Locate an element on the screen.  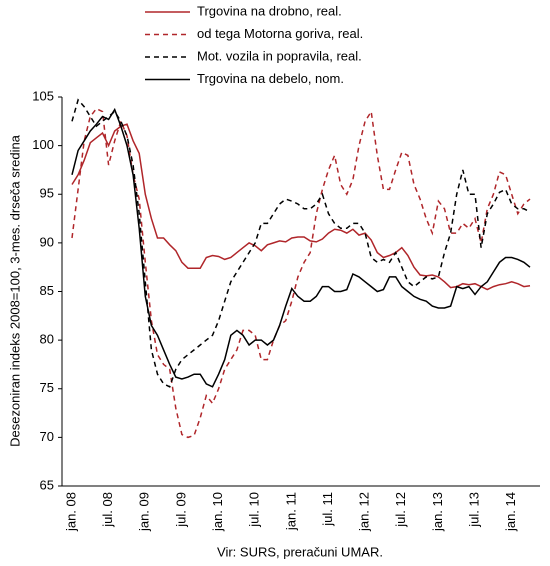
y-tick-label: 95 is located at coordinates (47, 193).